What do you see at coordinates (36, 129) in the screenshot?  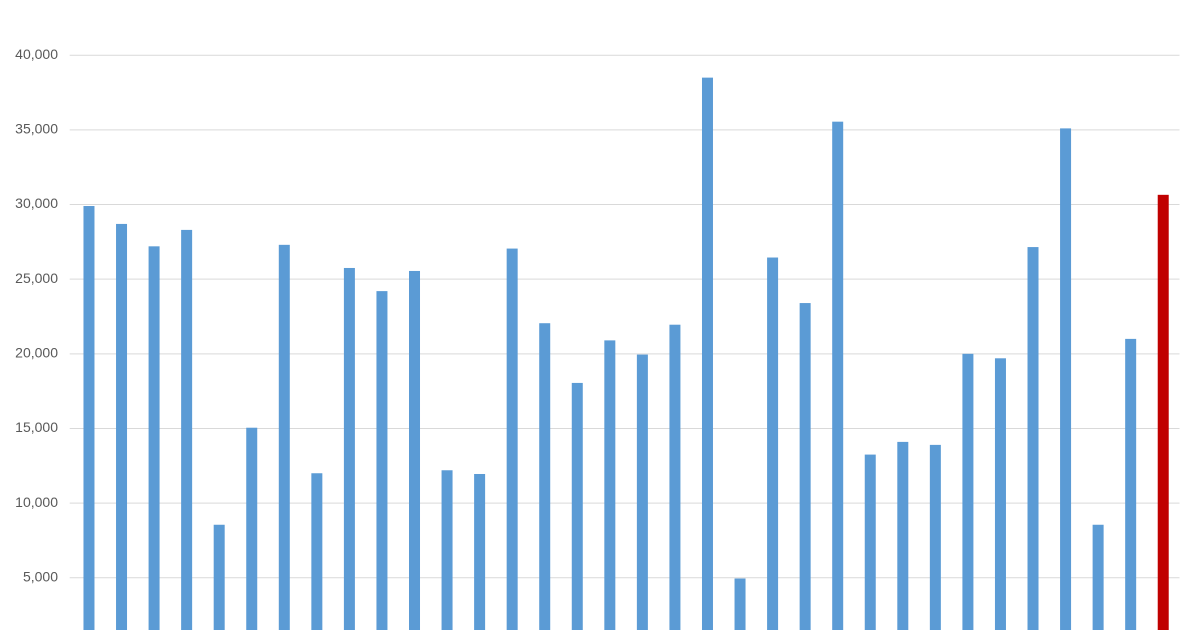 I see `y-tick-label: 35,000` at bounding box center [36, 129].